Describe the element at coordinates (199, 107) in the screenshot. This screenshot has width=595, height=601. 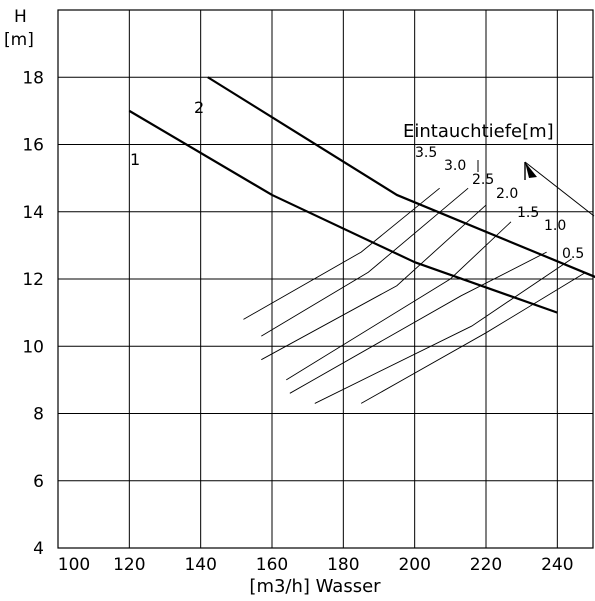
I see `curve-label-2: 2` at that location.